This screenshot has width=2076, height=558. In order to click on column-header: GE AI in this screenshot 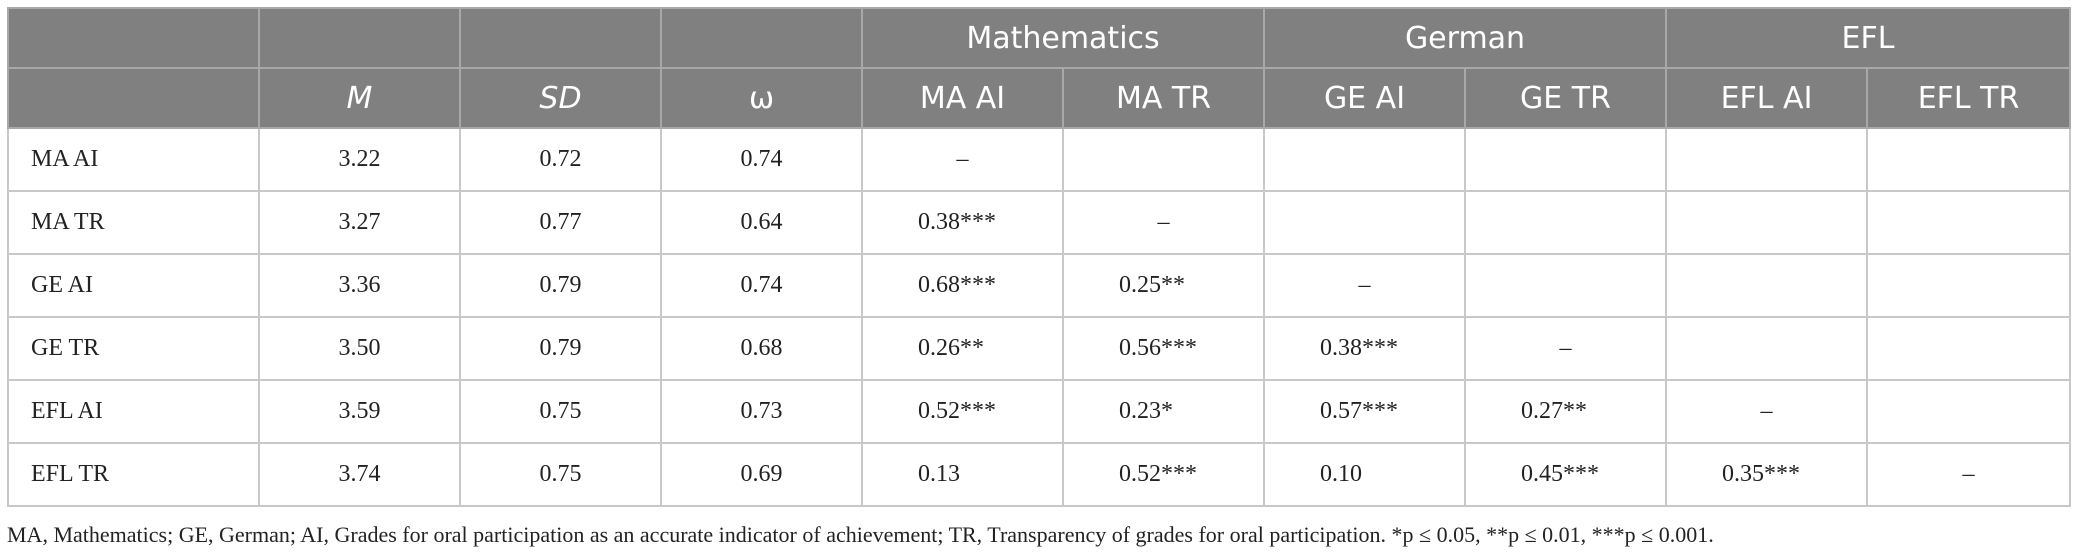, I will do `click(1364, 98)`.